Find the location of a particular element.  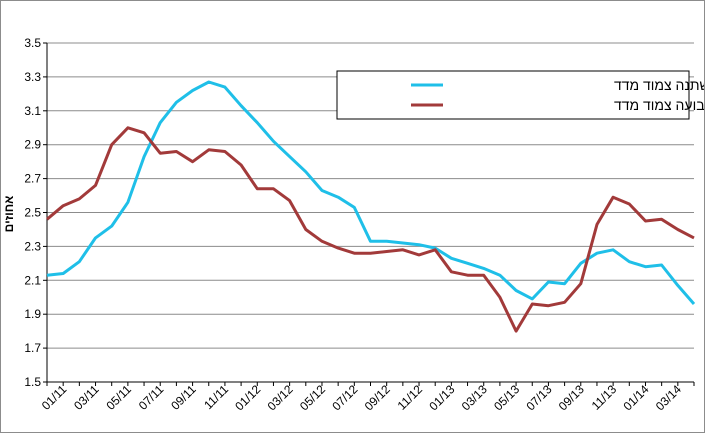

x-tick-label: 09/11 is located at coordinates (183, 397).